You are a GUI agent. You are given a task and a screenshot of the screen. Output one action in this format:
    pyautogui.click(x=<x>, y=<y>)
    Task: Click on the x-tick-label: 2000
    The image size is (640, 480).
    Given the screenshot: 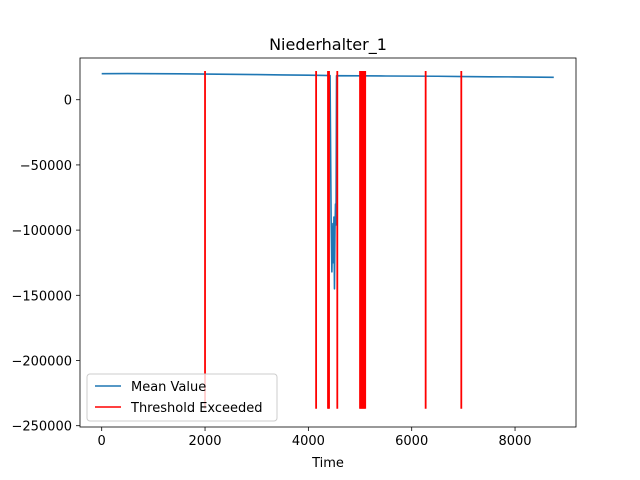 What is the action you would take?
    pyautogui.click(x=204, y=441)
    